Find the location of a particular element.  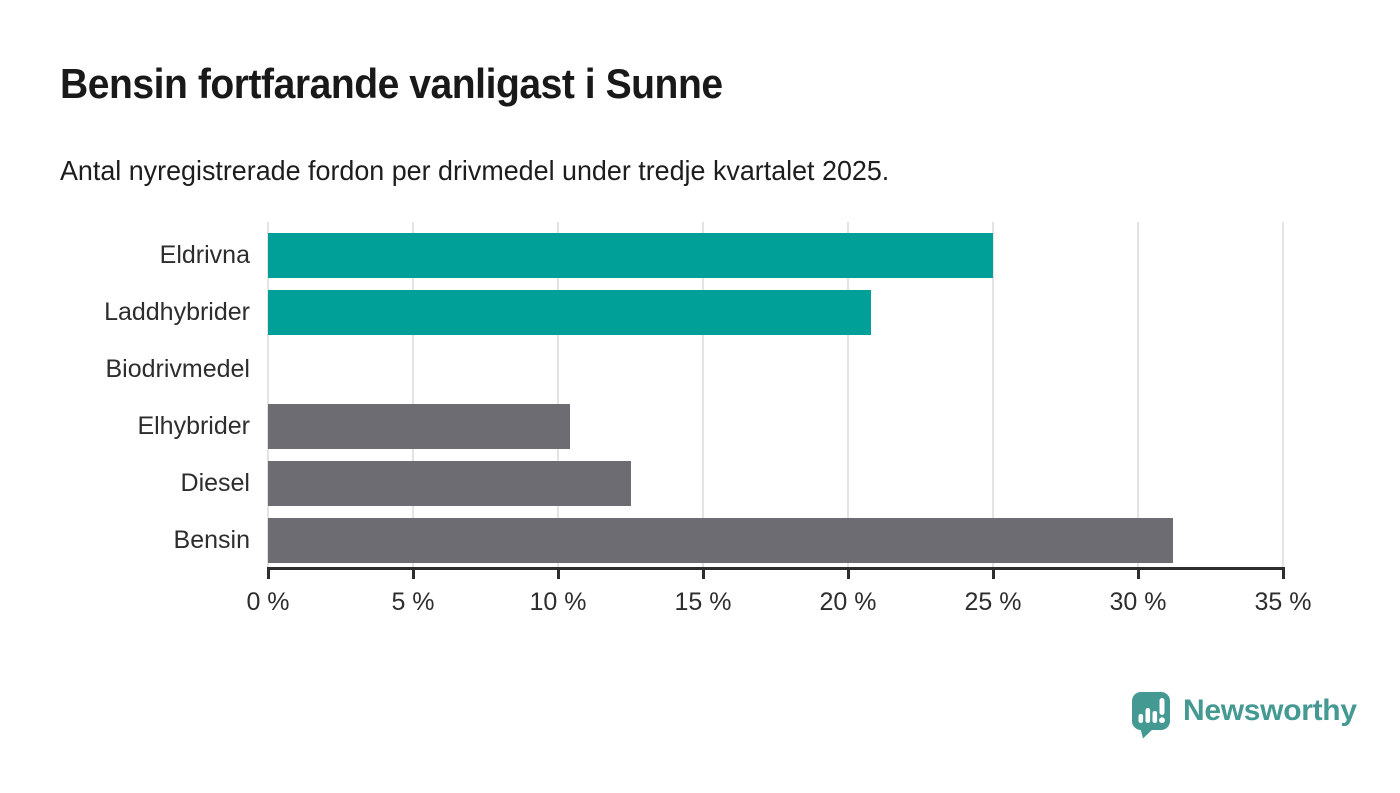

x-axis-tick-label: 20 % is located at coordinates (848, 602).